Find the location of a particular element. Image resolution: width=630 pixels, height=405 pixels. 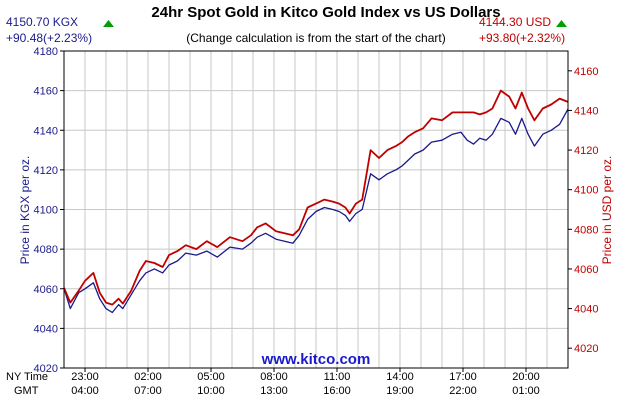

right-tick-label: 4020 is located at coordinates (586, 349).